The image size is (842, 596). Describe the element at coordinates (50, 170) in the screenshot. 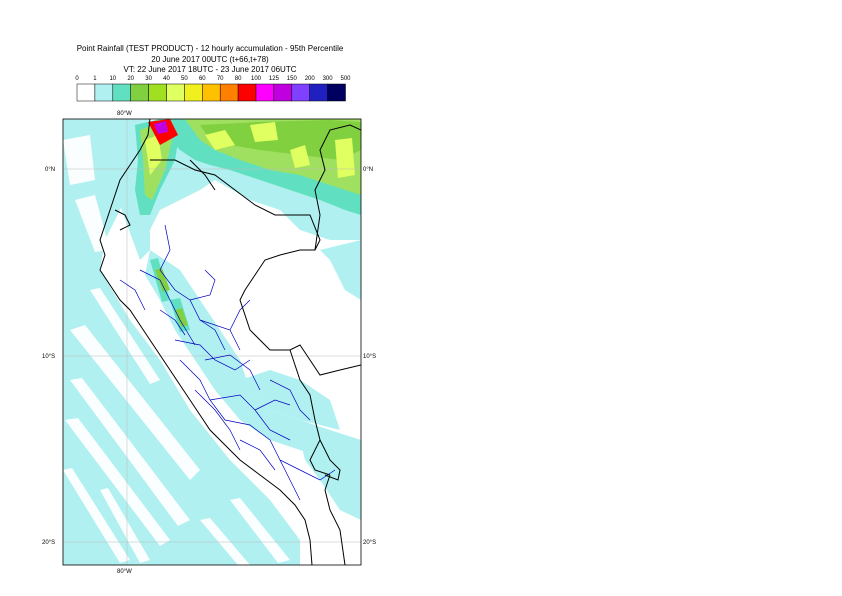

I see `lat-label-0n: 0°N` at that location.